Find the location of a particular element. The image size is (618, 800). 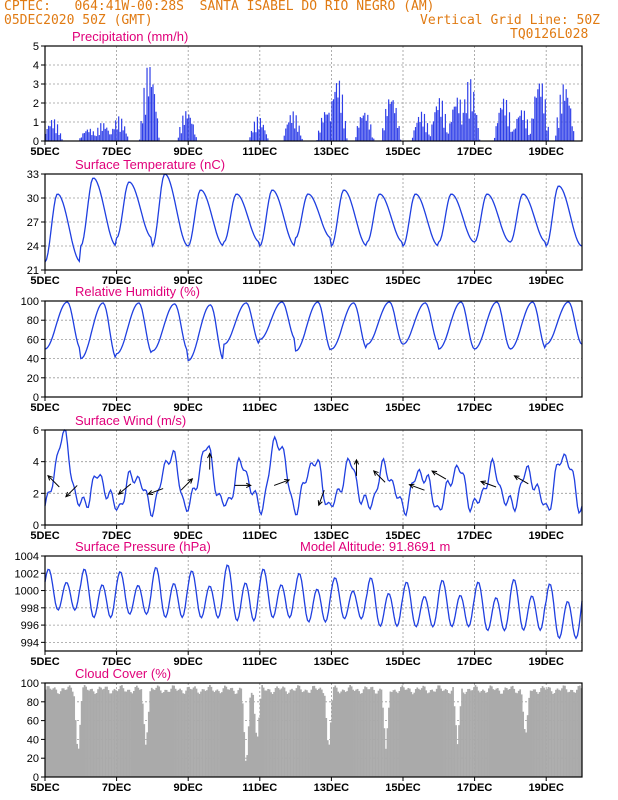

y-tick-label: 0 is located at coordinates (36, 526).